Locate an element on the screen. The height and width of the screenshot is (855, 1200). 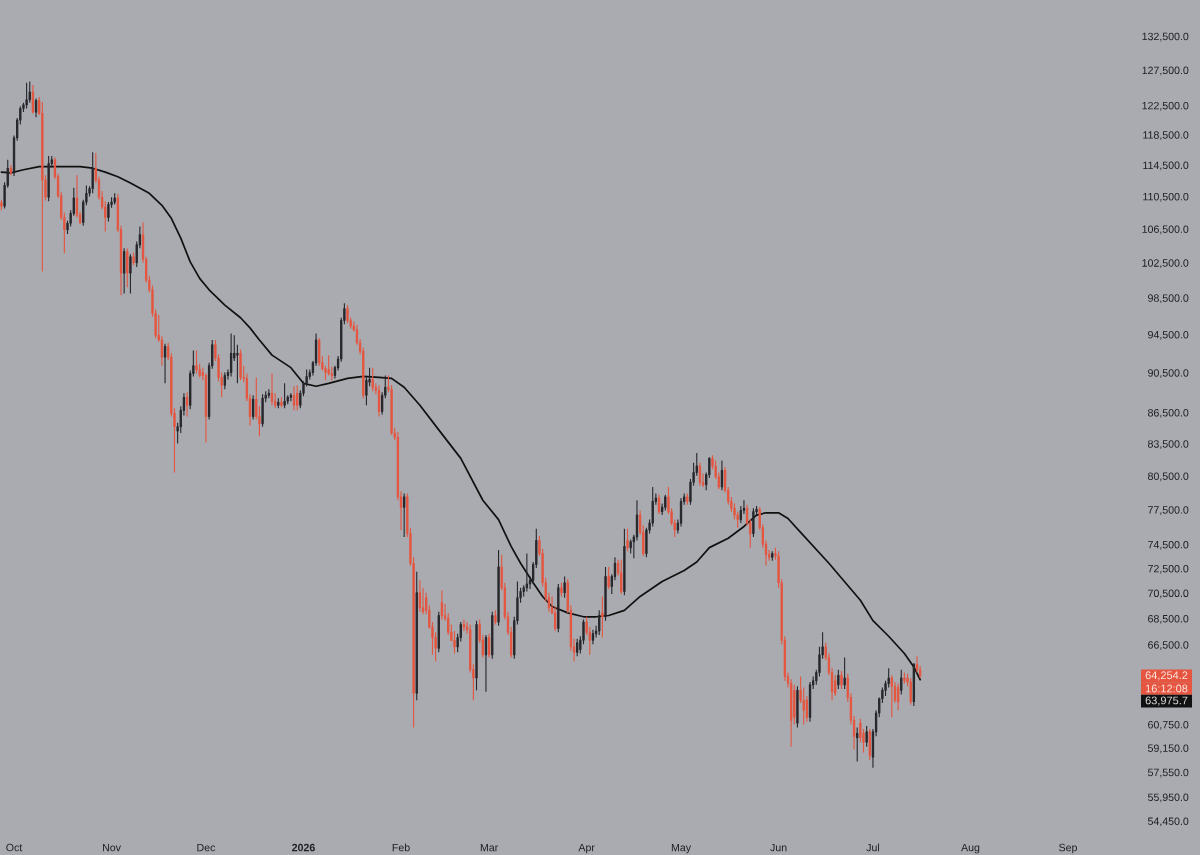
y-tick-label: 94,500.0 is located at coordinates (1168, 335).